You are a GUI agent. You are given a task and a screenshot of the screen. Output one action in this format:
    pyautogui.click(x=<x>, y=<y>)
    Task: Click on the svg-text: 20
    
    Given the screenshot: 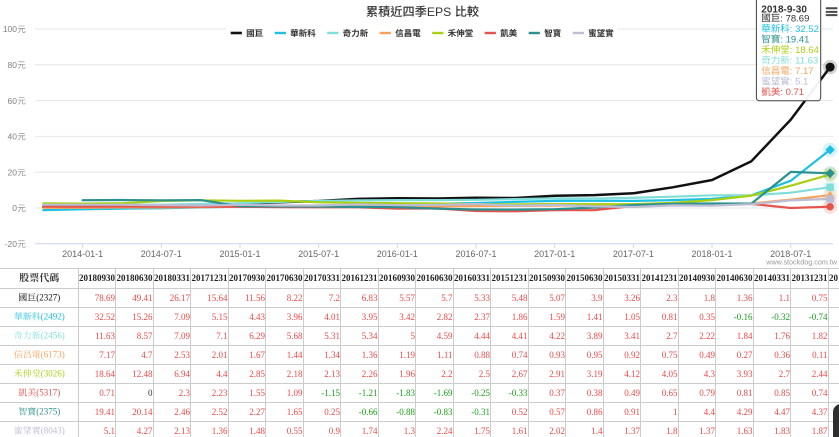 What is the action you would take?
    pyautogui.click(x=13, y=172)
    